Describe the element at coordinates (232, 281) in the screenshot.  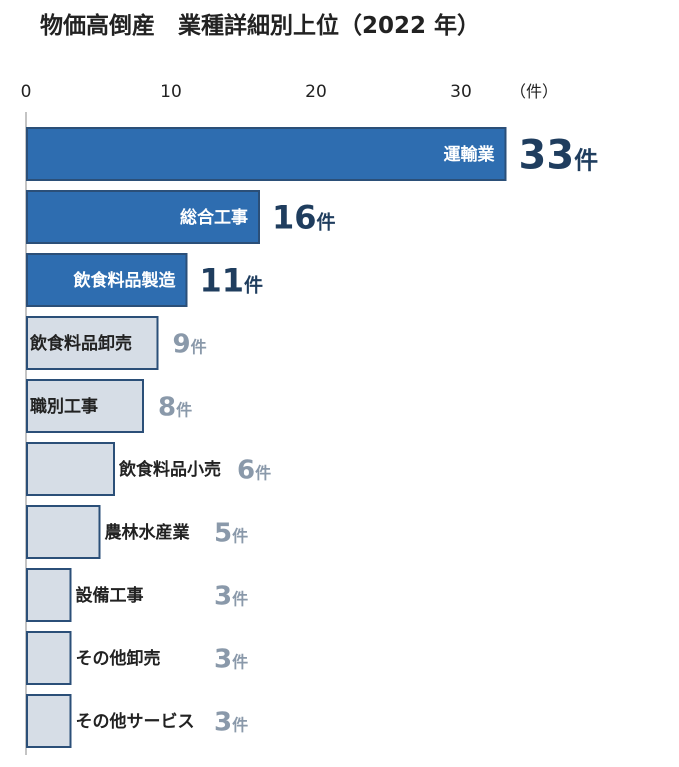
I see `value-label: 11件` at that location.